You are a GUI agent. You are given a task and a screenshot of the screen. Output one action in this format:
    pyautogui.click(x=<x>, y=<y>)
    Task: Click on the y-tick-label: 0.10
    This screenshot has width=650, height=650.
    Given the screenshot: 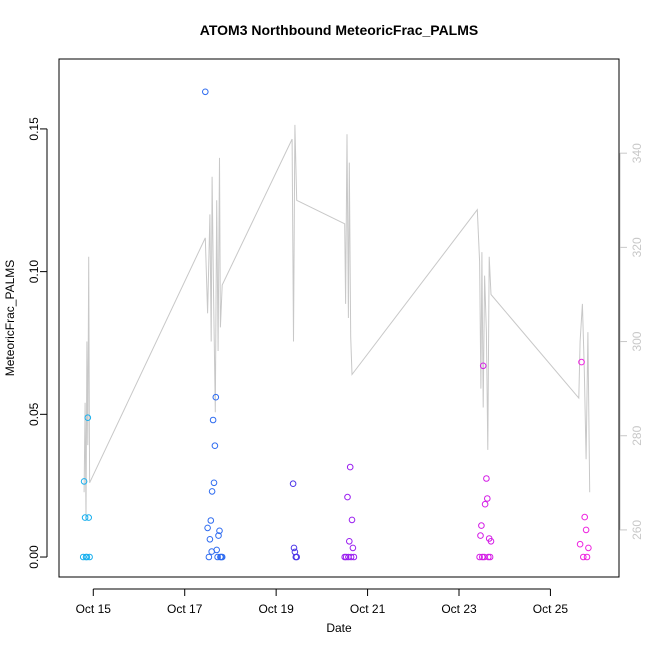 What is the action you would take?
    pyautogui.click(x=34, y=272)
    